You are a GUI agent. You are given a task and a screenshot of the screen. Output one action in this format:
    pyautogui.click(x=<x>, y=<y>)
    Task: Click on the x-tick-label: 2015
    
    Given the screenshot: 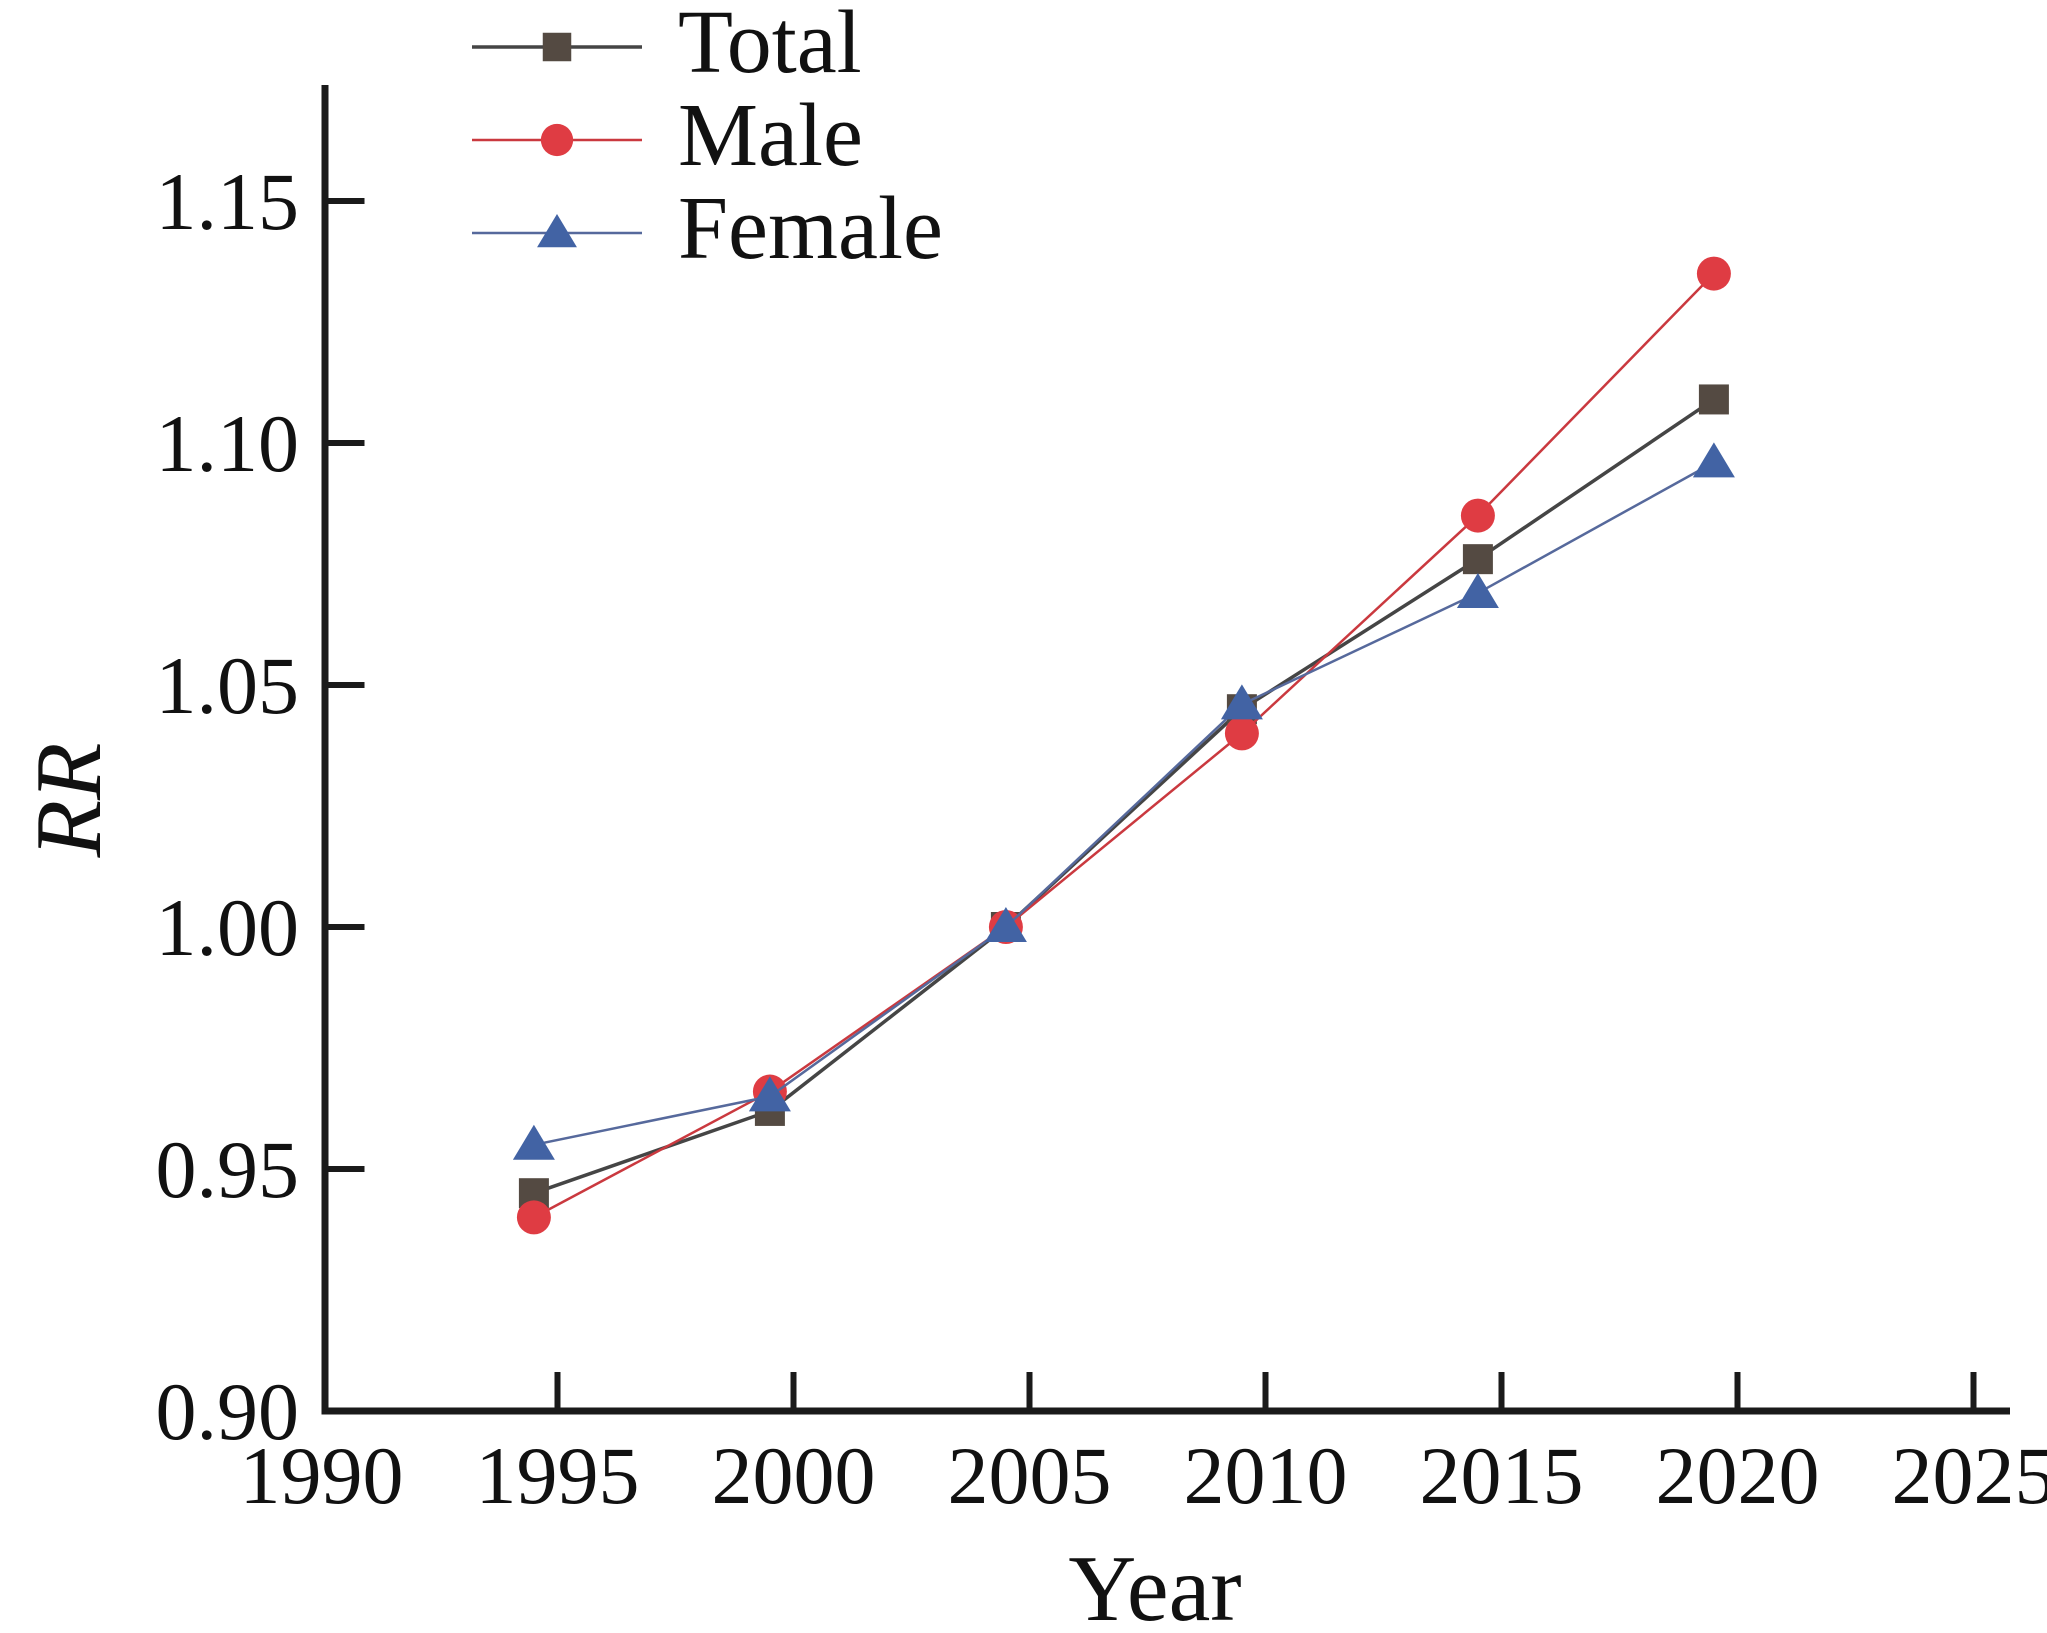 What is the action you would take?
    pyautogui.click(x=1502, y=1475)
    